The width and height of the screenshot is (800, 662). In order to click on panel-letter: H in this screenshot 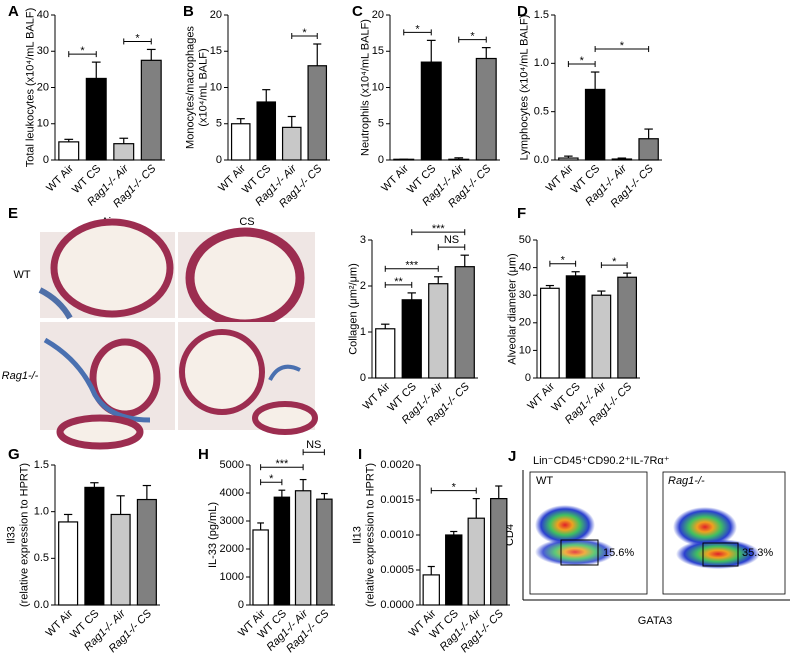, I will do `click(203, 454)`.